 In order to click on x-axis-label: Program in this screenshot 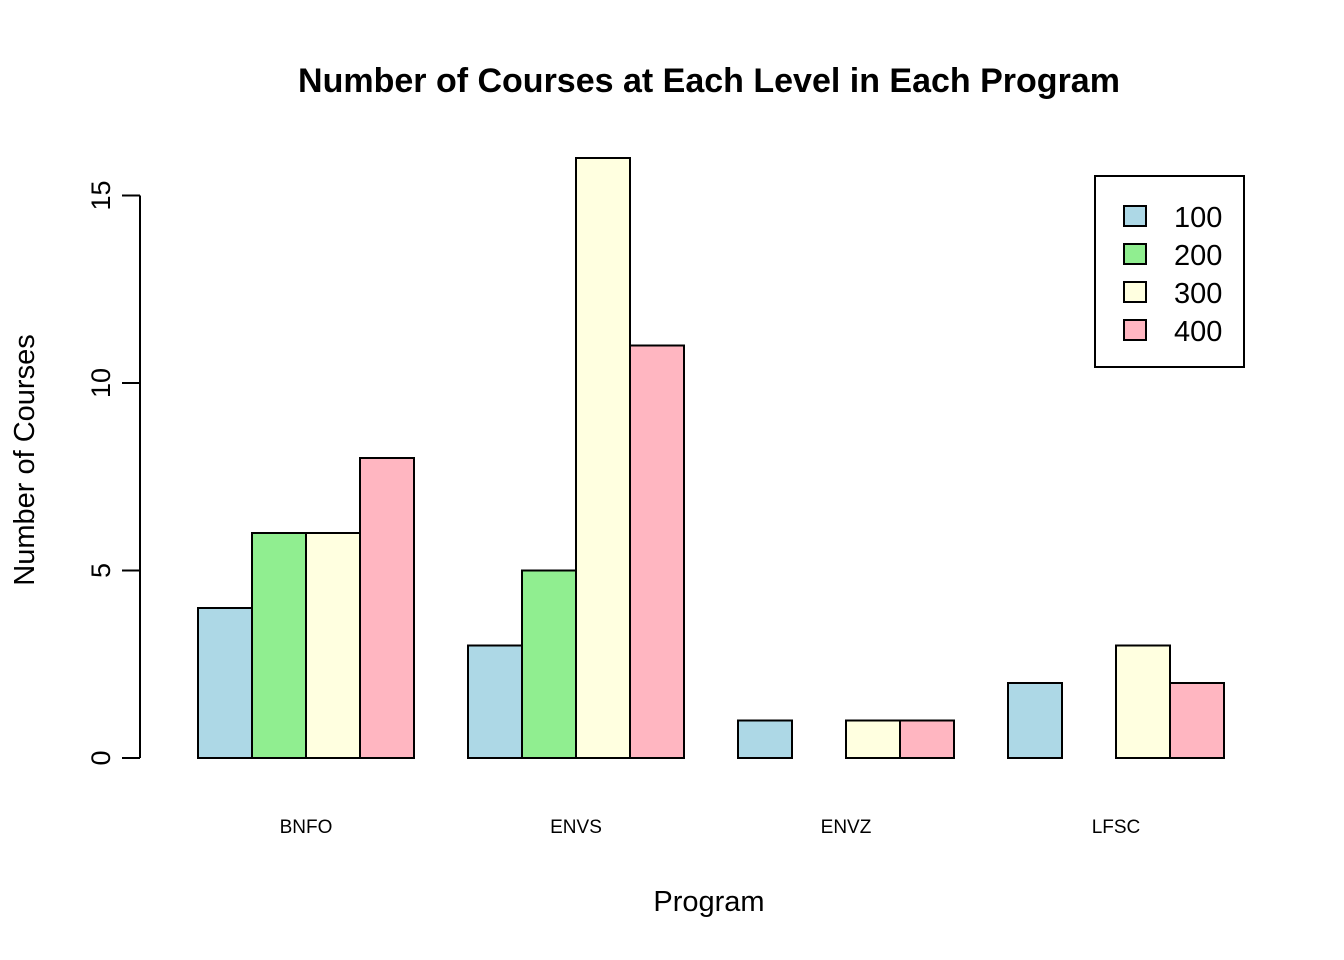, I will do `click(708, 902)`.